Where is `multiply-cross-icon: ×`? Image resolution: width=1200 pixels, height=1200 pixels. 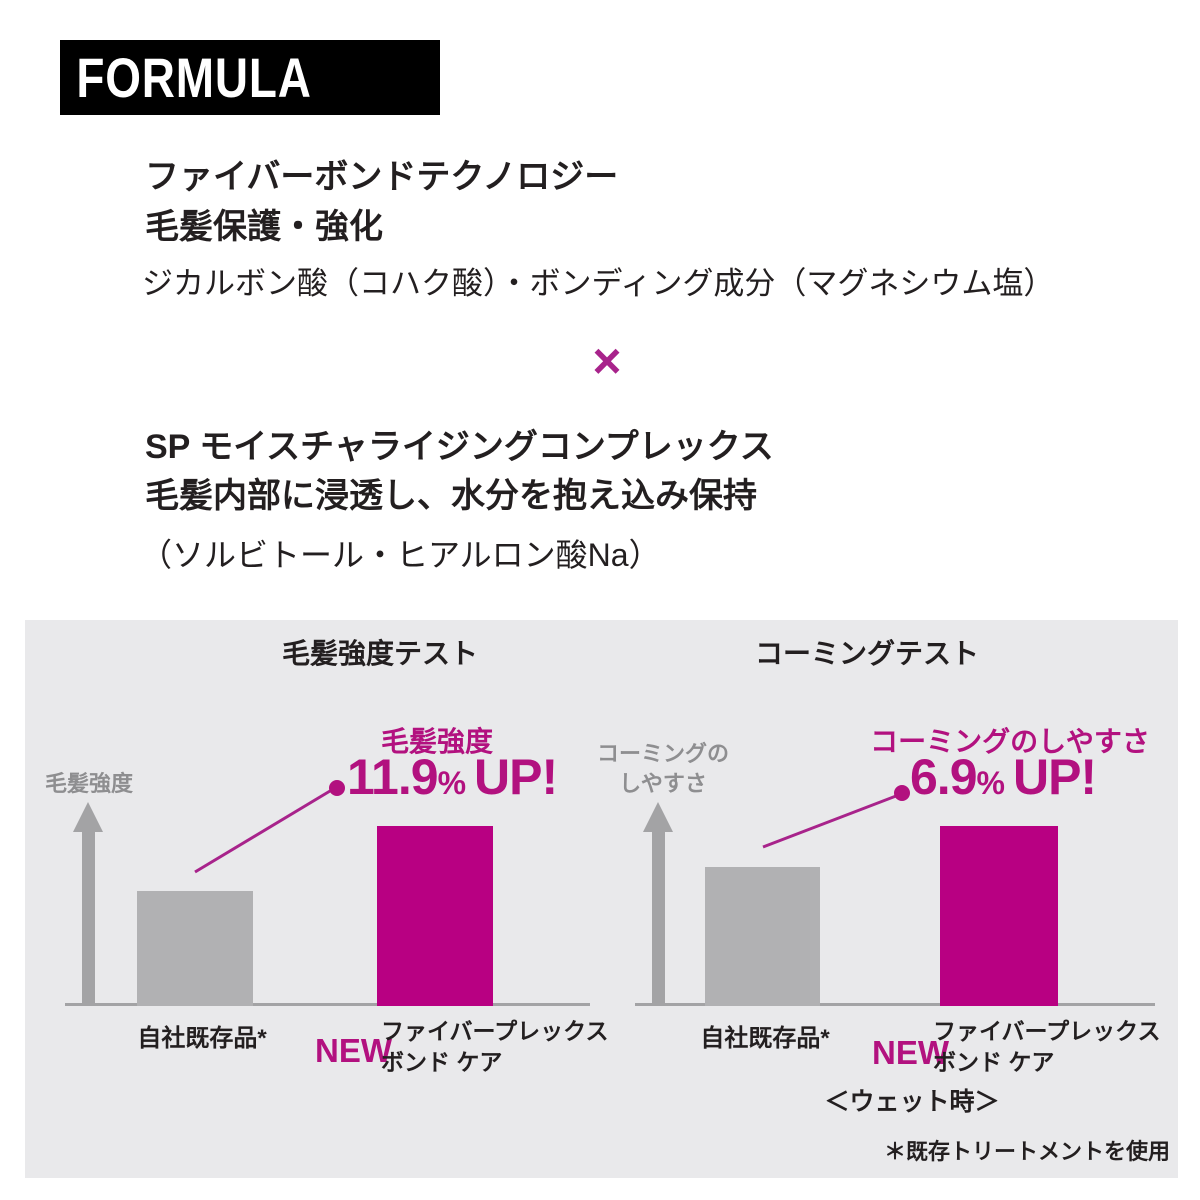
multiply-cross-icon: × is located at coordinates (607, 361).